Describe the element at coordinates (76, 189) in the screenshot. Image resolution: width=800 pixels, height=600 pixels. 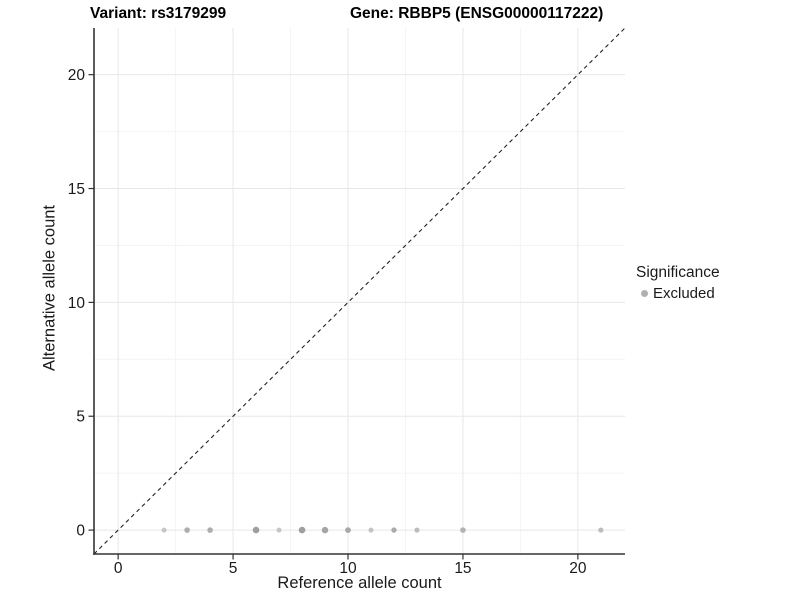
I see `y-tick-label: 15` at that location.